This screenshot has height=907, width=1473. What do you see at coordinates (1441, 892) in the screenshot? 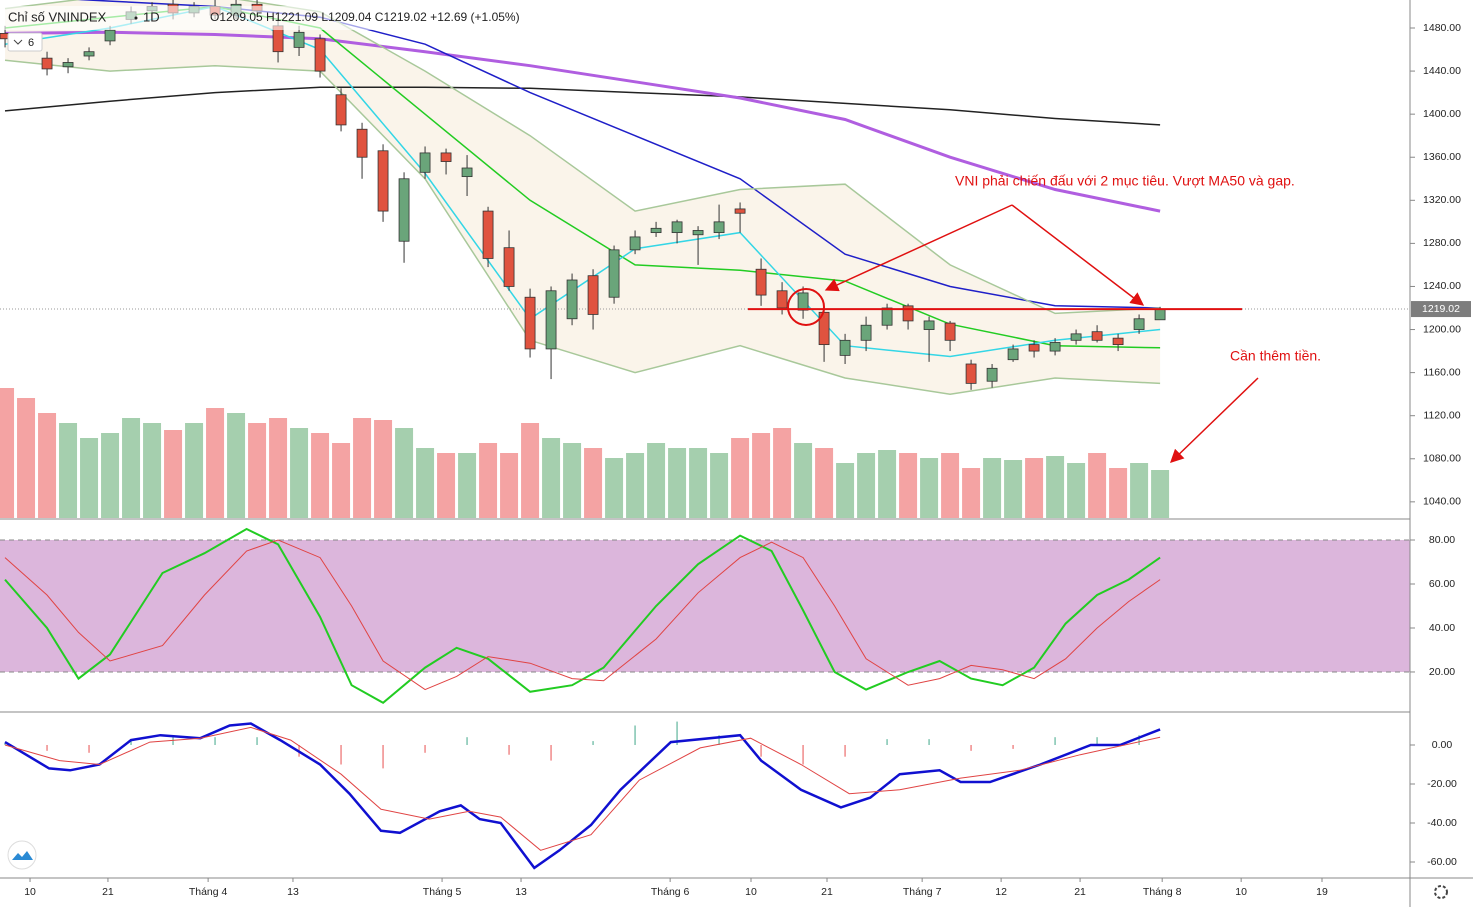
I see `settings-icon` at bounding box center [1441, 892].